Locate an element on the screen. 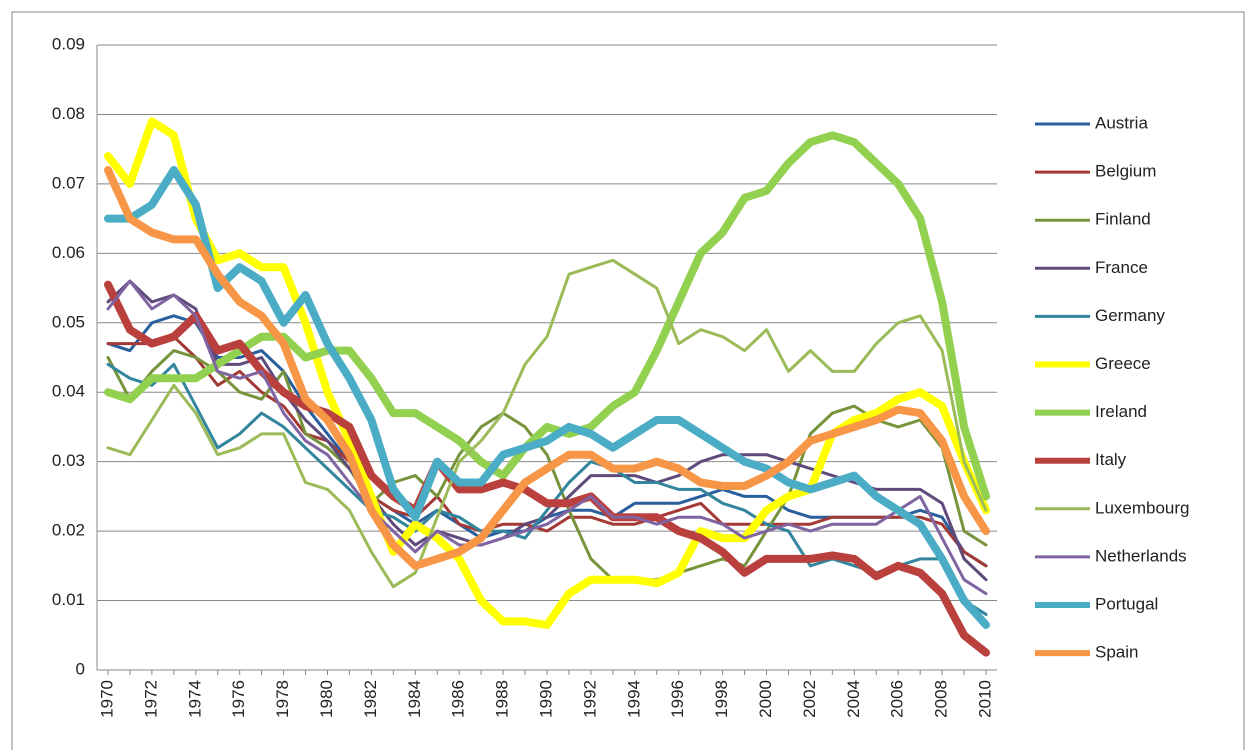  y-tick-label: 0 is located at coordinates (80, 668).